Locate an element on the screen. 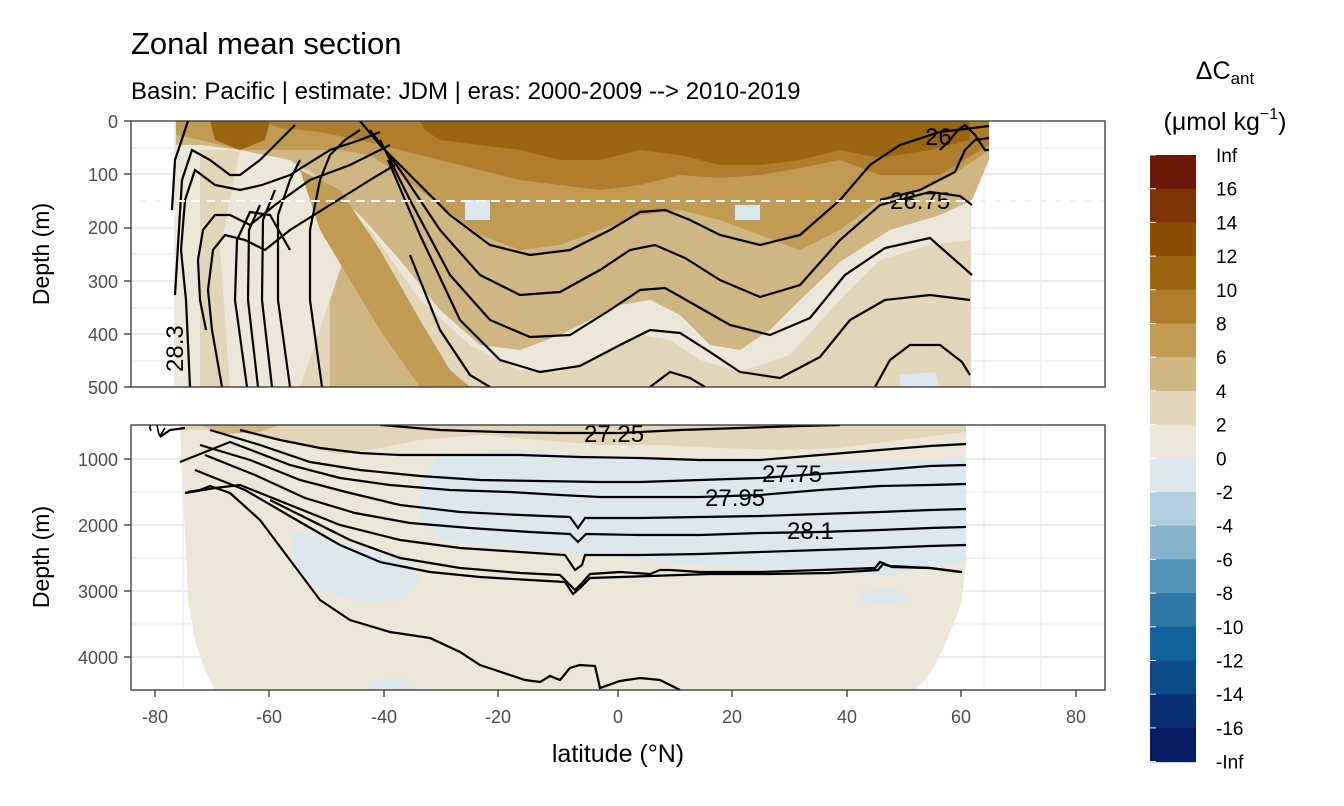  legend-break-label: -8 is located at coordinates (1224, 594).